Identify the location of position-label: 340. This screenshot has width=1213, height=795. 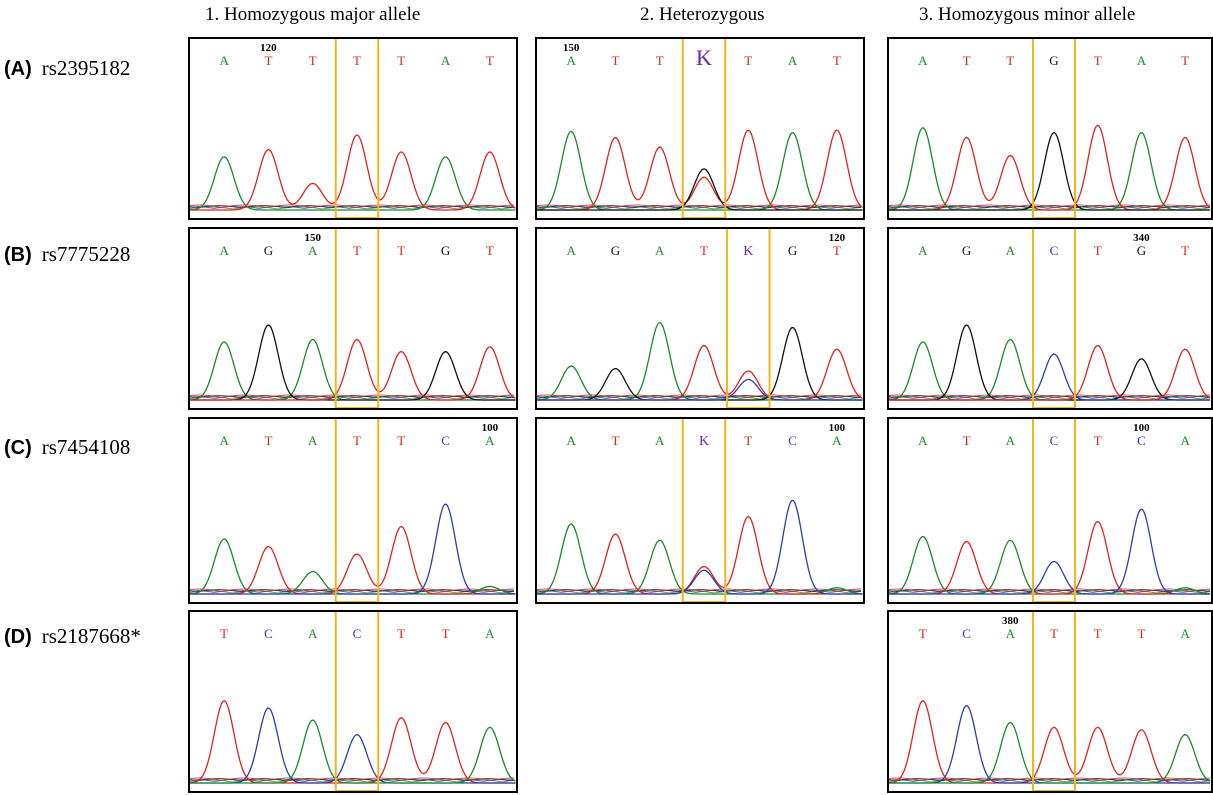
(1141, 238).